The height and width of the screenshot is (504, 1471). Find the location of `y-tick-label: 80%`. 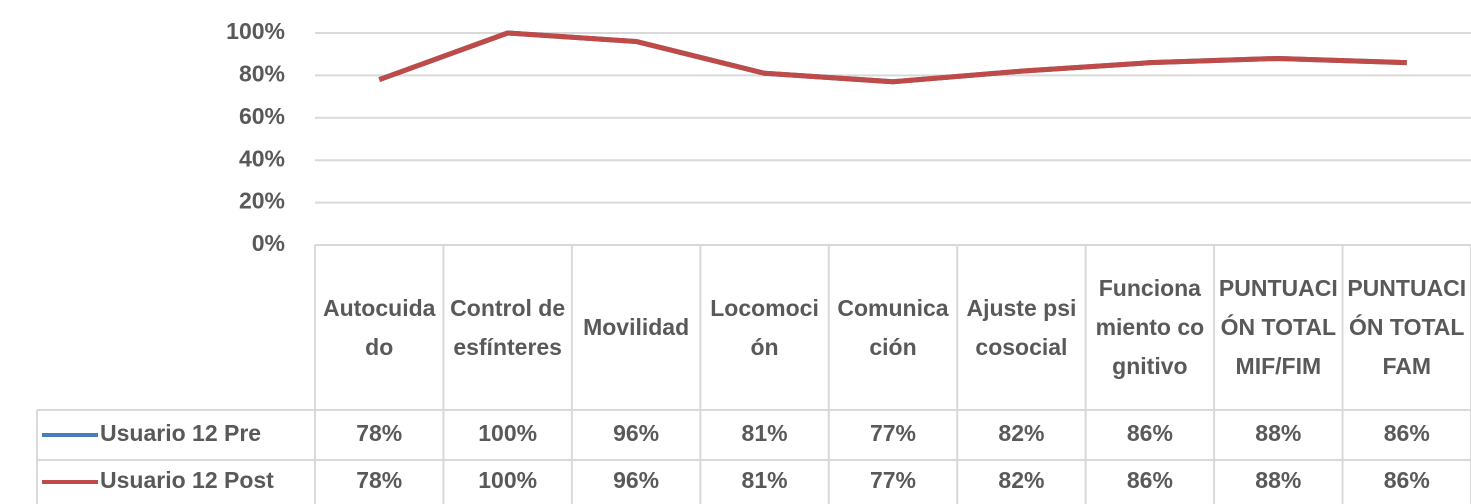

y-tick-label: 80% is located at coordinates (262, 73).